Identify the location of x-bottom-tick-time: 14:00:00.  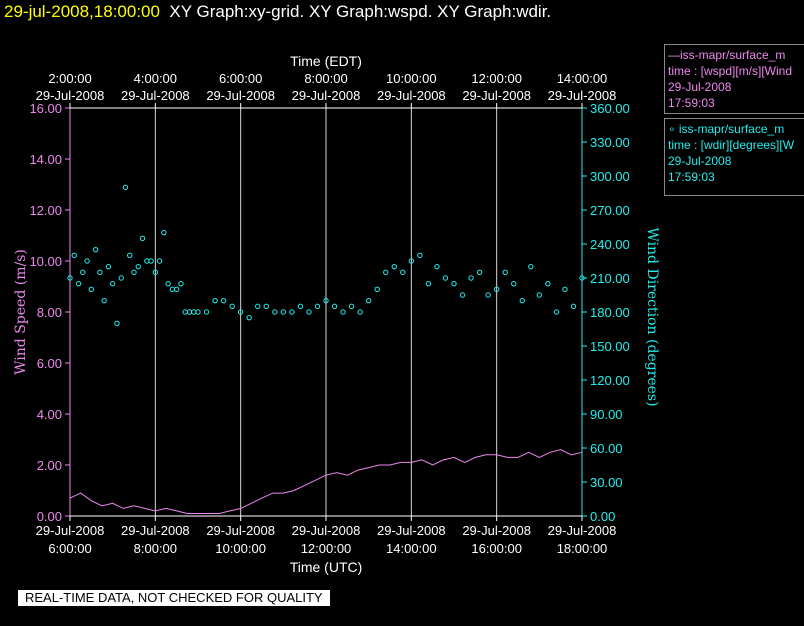
(411, 548).